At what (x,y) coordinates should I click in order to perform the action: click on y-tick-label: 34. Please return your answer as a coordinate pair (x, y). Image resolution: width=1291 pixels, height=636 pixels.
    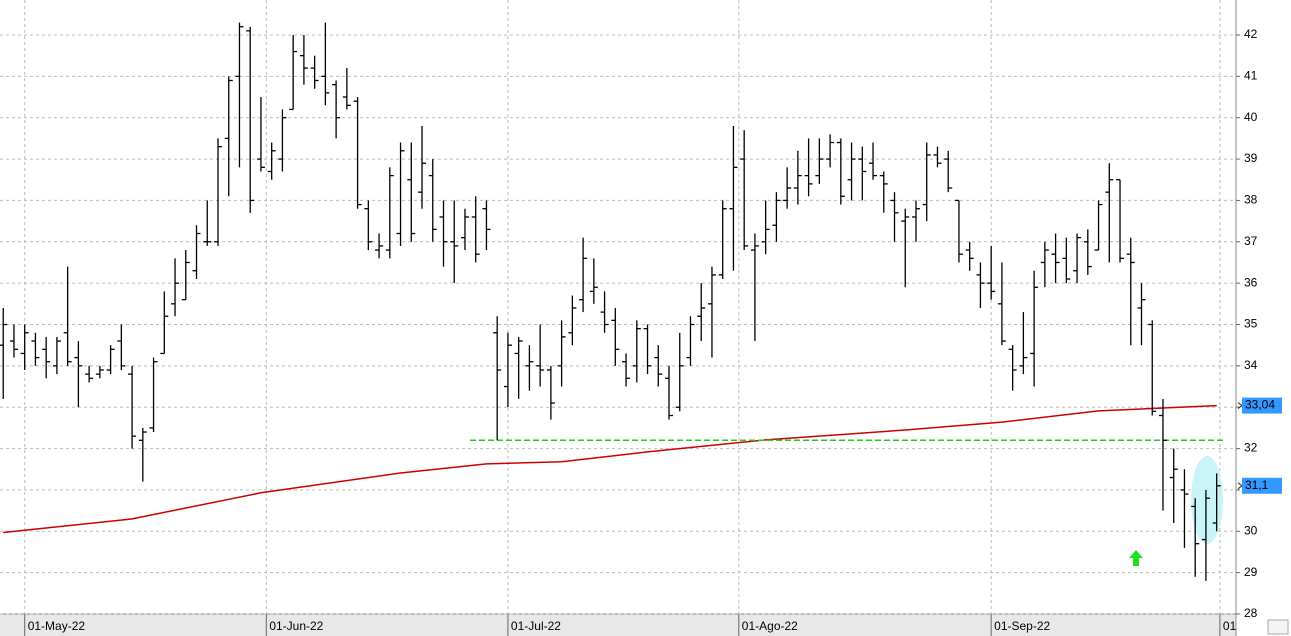
    Looking at the image, I should click on (1251, 365).